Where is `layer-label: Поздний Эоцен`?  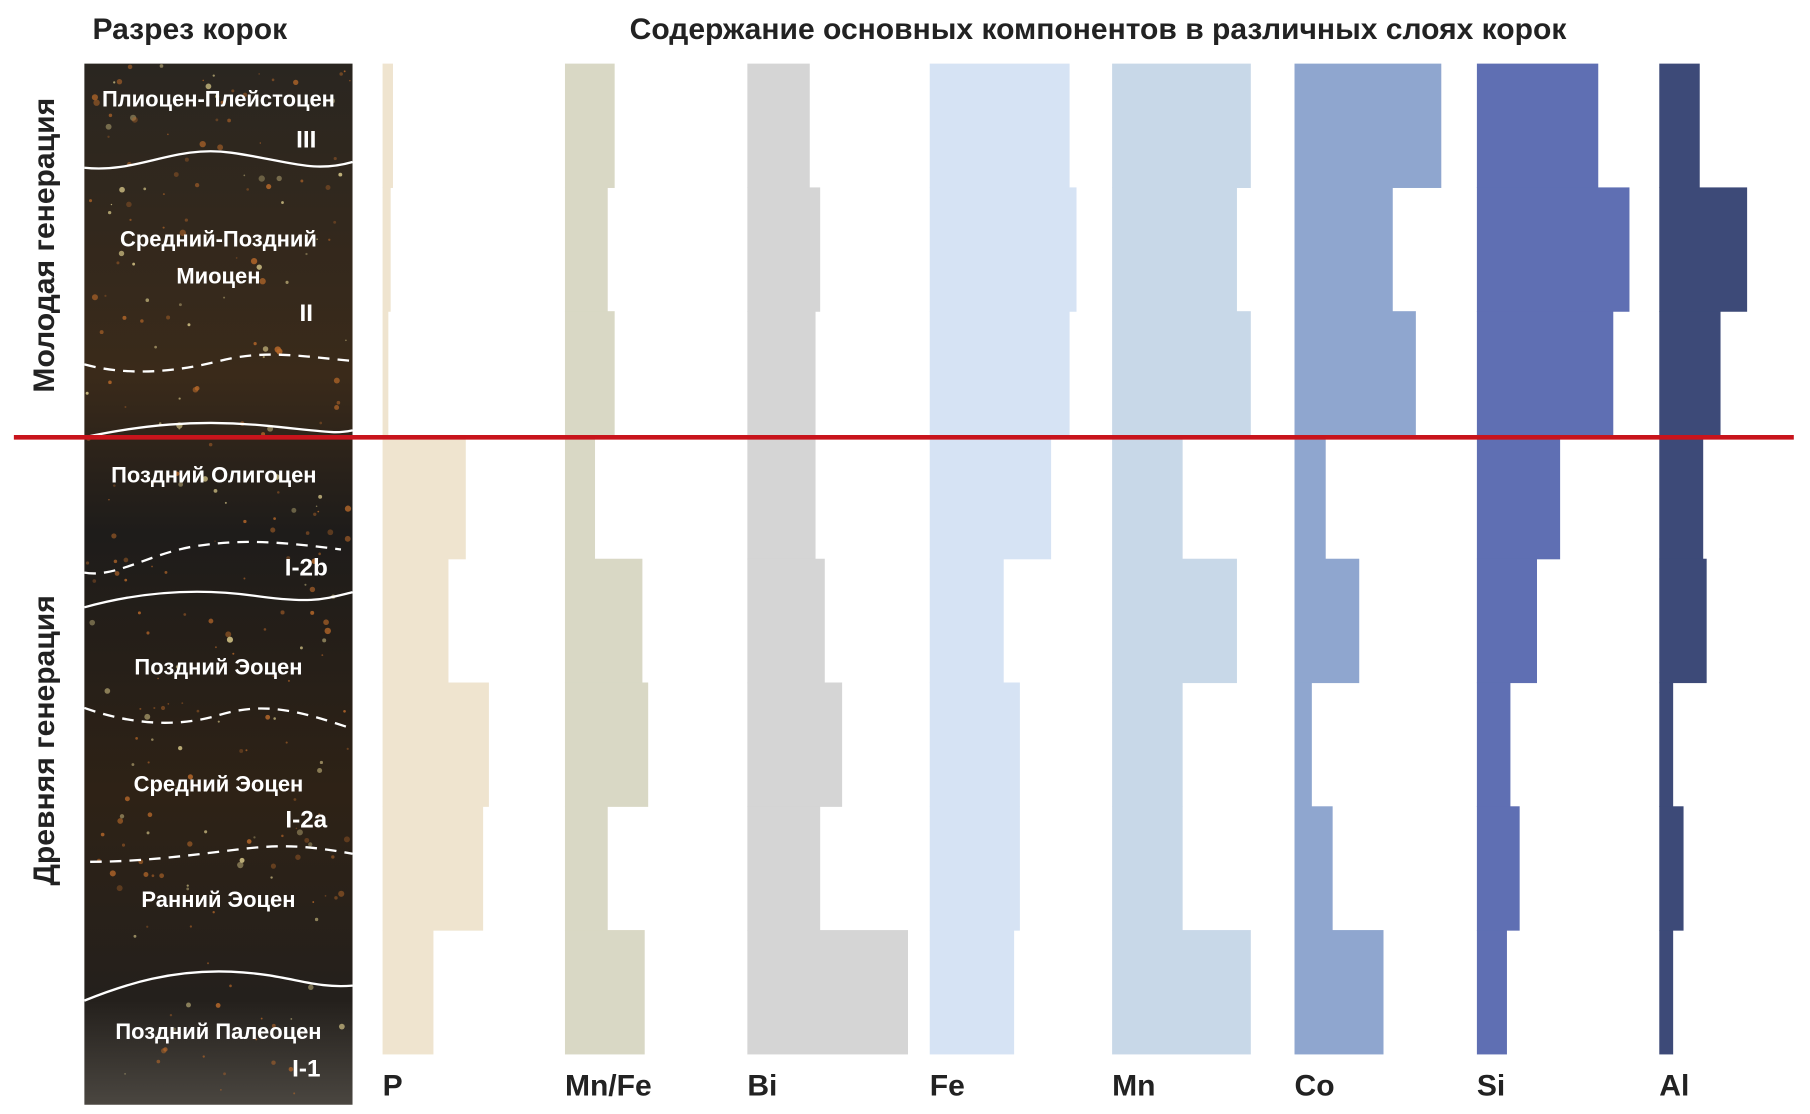 layer-label: Поздний Эоцен is located at coordinates (218, 666).